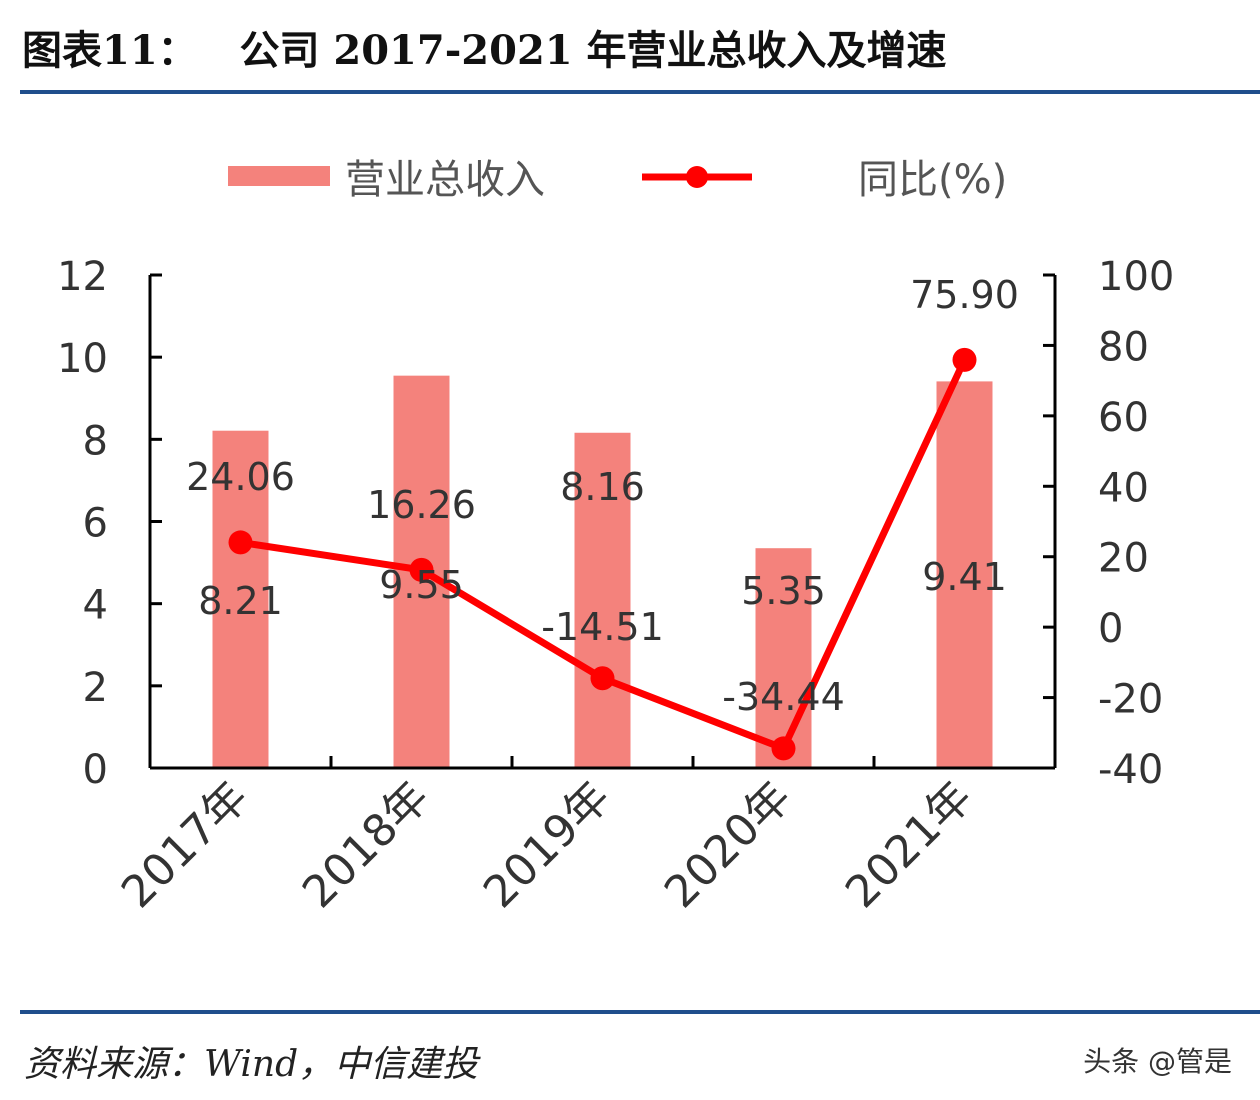 The width and height of the screenshot is (1260, 1100). I want to click on bar-2020年, so click(783, 658).